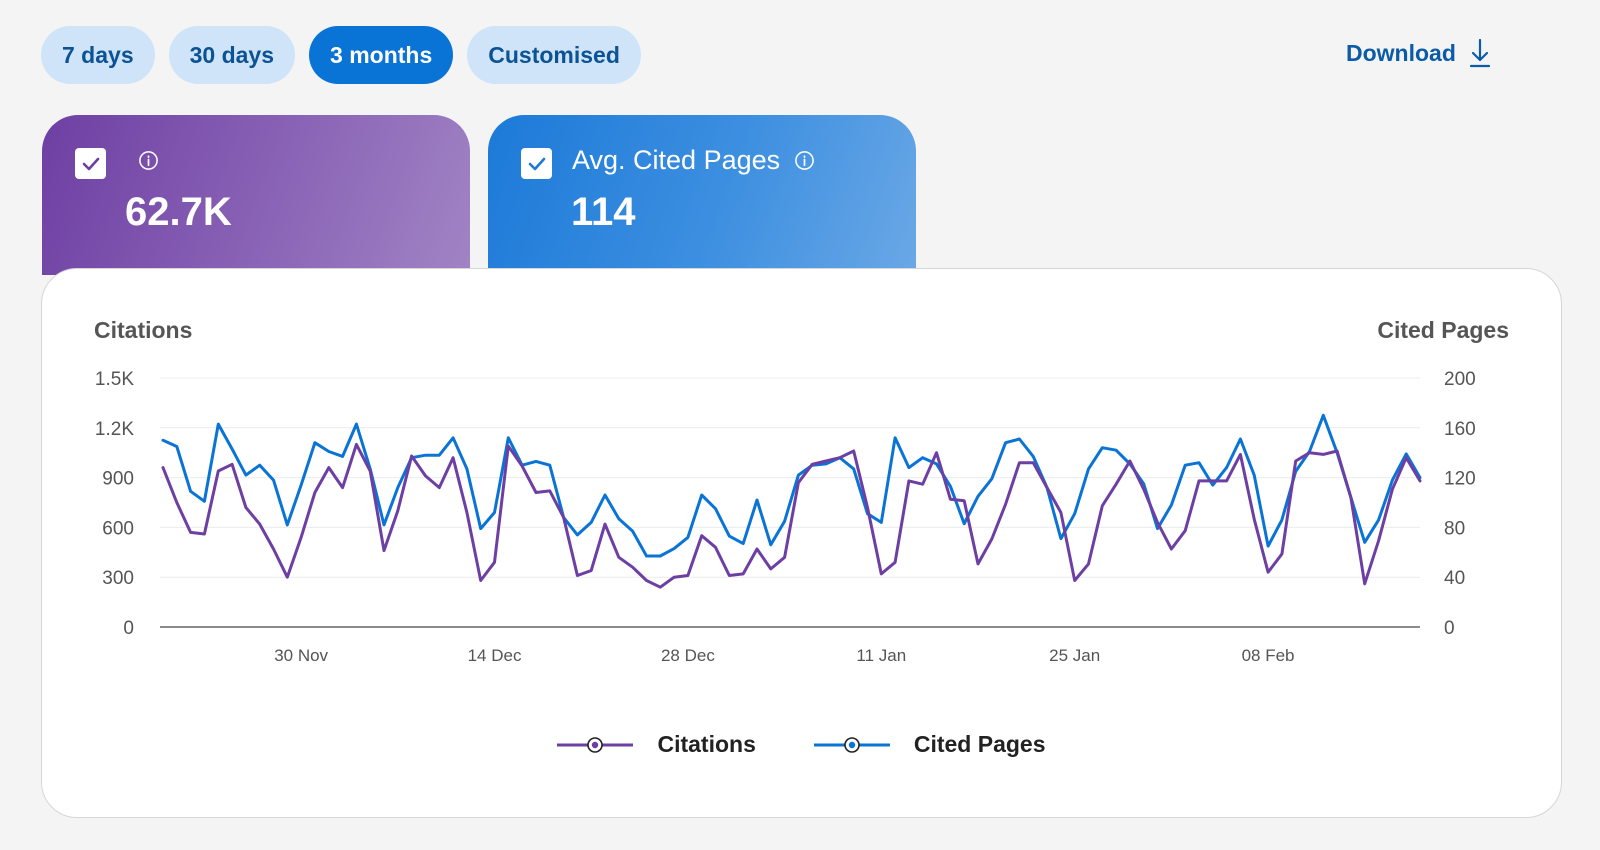 The height and width of the screenshot is (850, 1600). I want to click on download-button: Download, so click(1419, 53).